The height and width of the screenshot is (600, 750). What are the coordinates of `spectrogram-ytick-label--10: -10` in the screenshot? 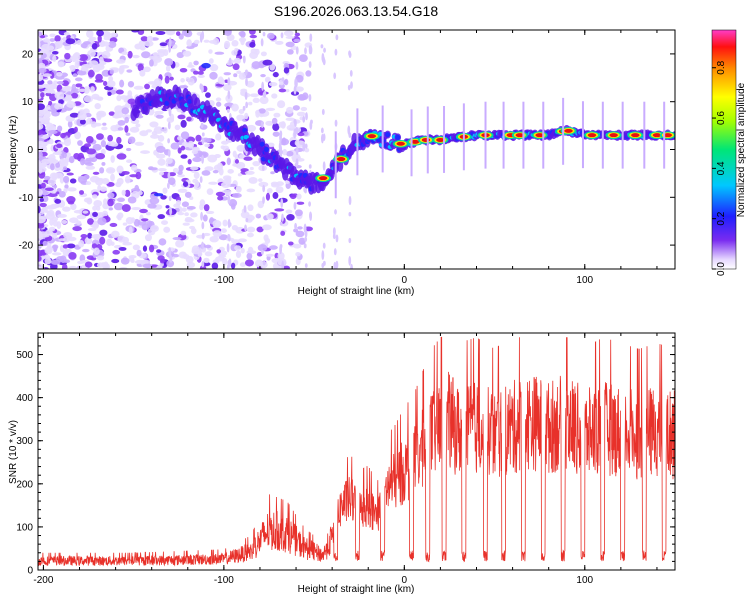 It's located at (26, 198).